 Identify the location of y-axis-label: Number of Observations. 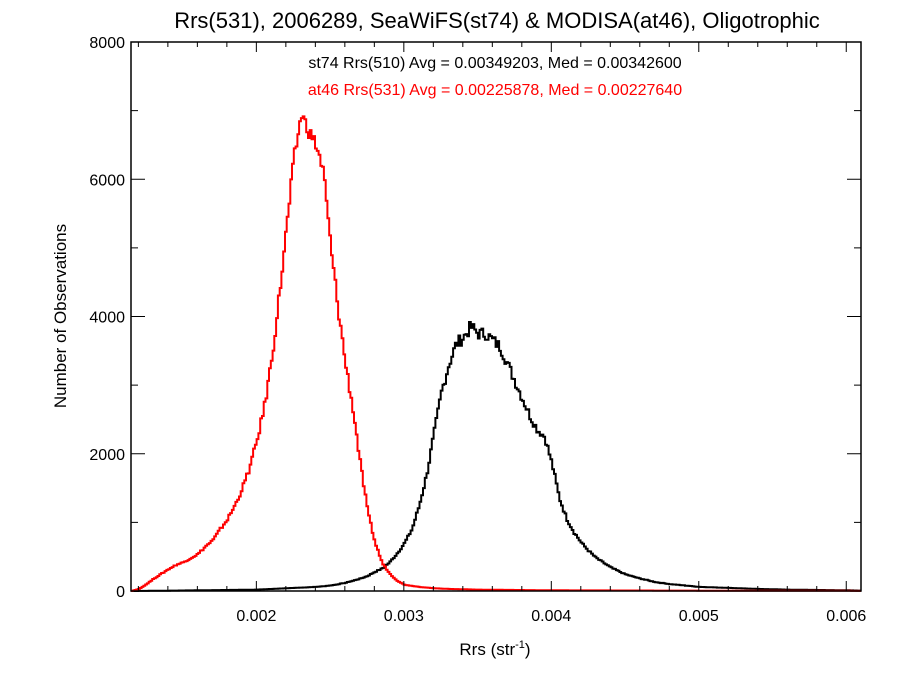
(60, 316).